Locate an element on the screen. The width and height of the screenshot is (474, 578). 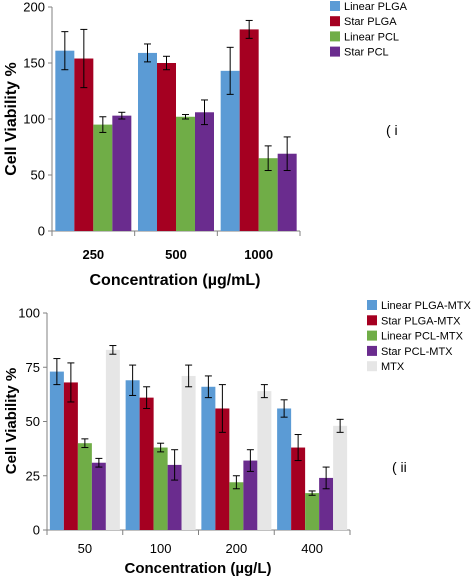
x-tick-label: 200 is located at coordinates (237, 548).